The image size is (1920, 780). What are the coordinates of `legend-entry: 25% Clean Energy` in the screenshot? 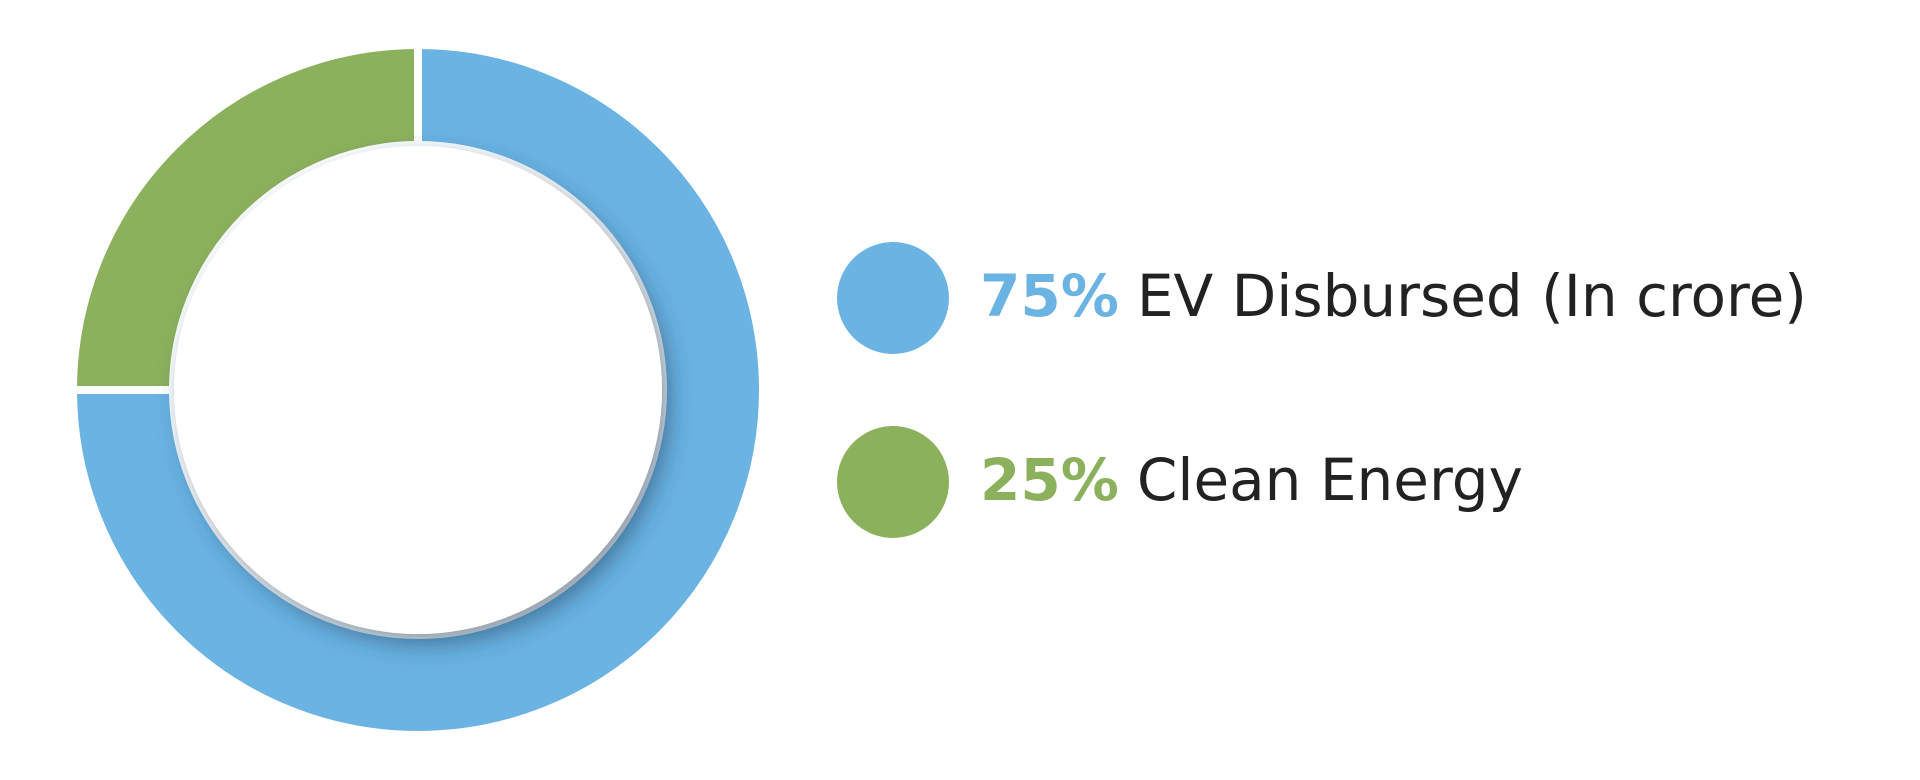 It's located at (1251, 480).